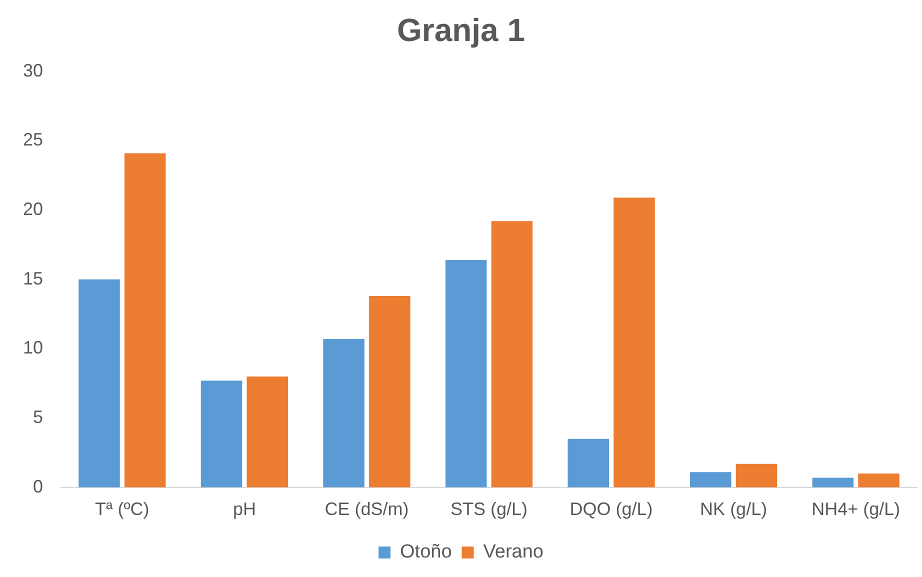  What do you see at coordinates (244, 509) in the screenshot?
I see `x-tick-label: pH` at bounding box center [244, 509].